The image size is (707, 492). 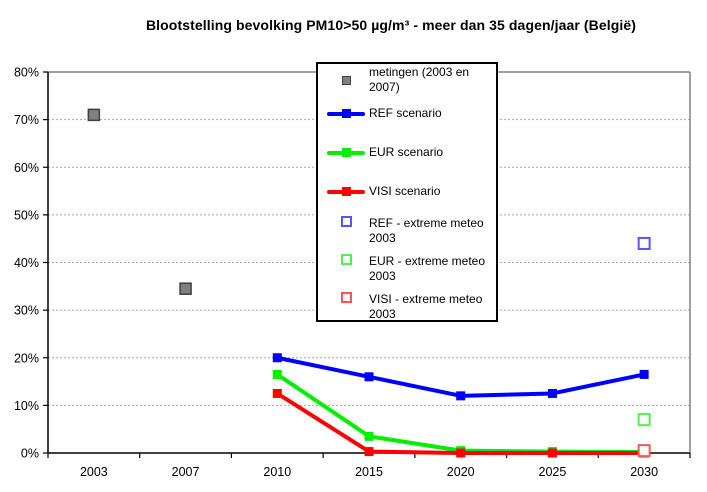 I want to click on legend-item-label: EUR - extreme meteo 2003, so click(x=427, y=268).